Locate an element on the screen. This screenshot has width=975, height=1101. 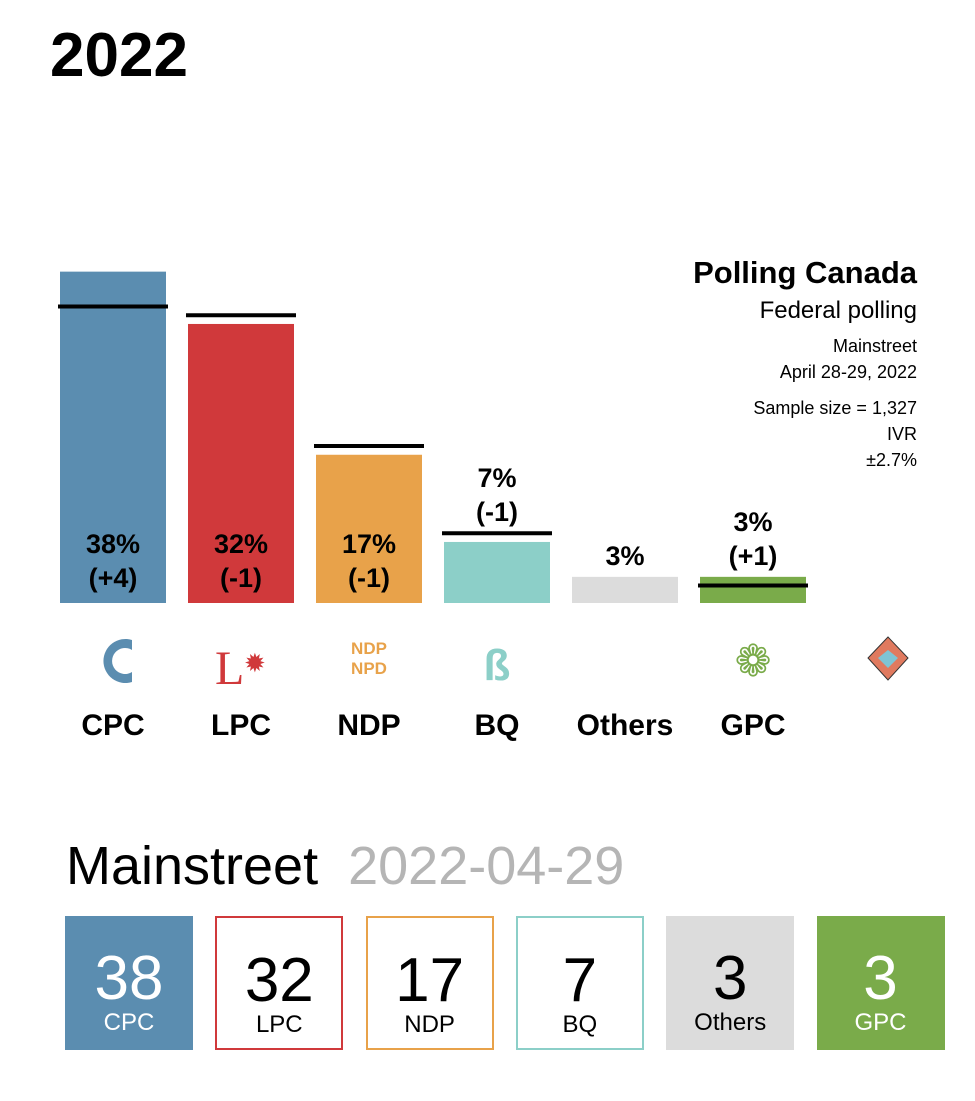
summary-value: 17 is located at coordinates (430, 980).